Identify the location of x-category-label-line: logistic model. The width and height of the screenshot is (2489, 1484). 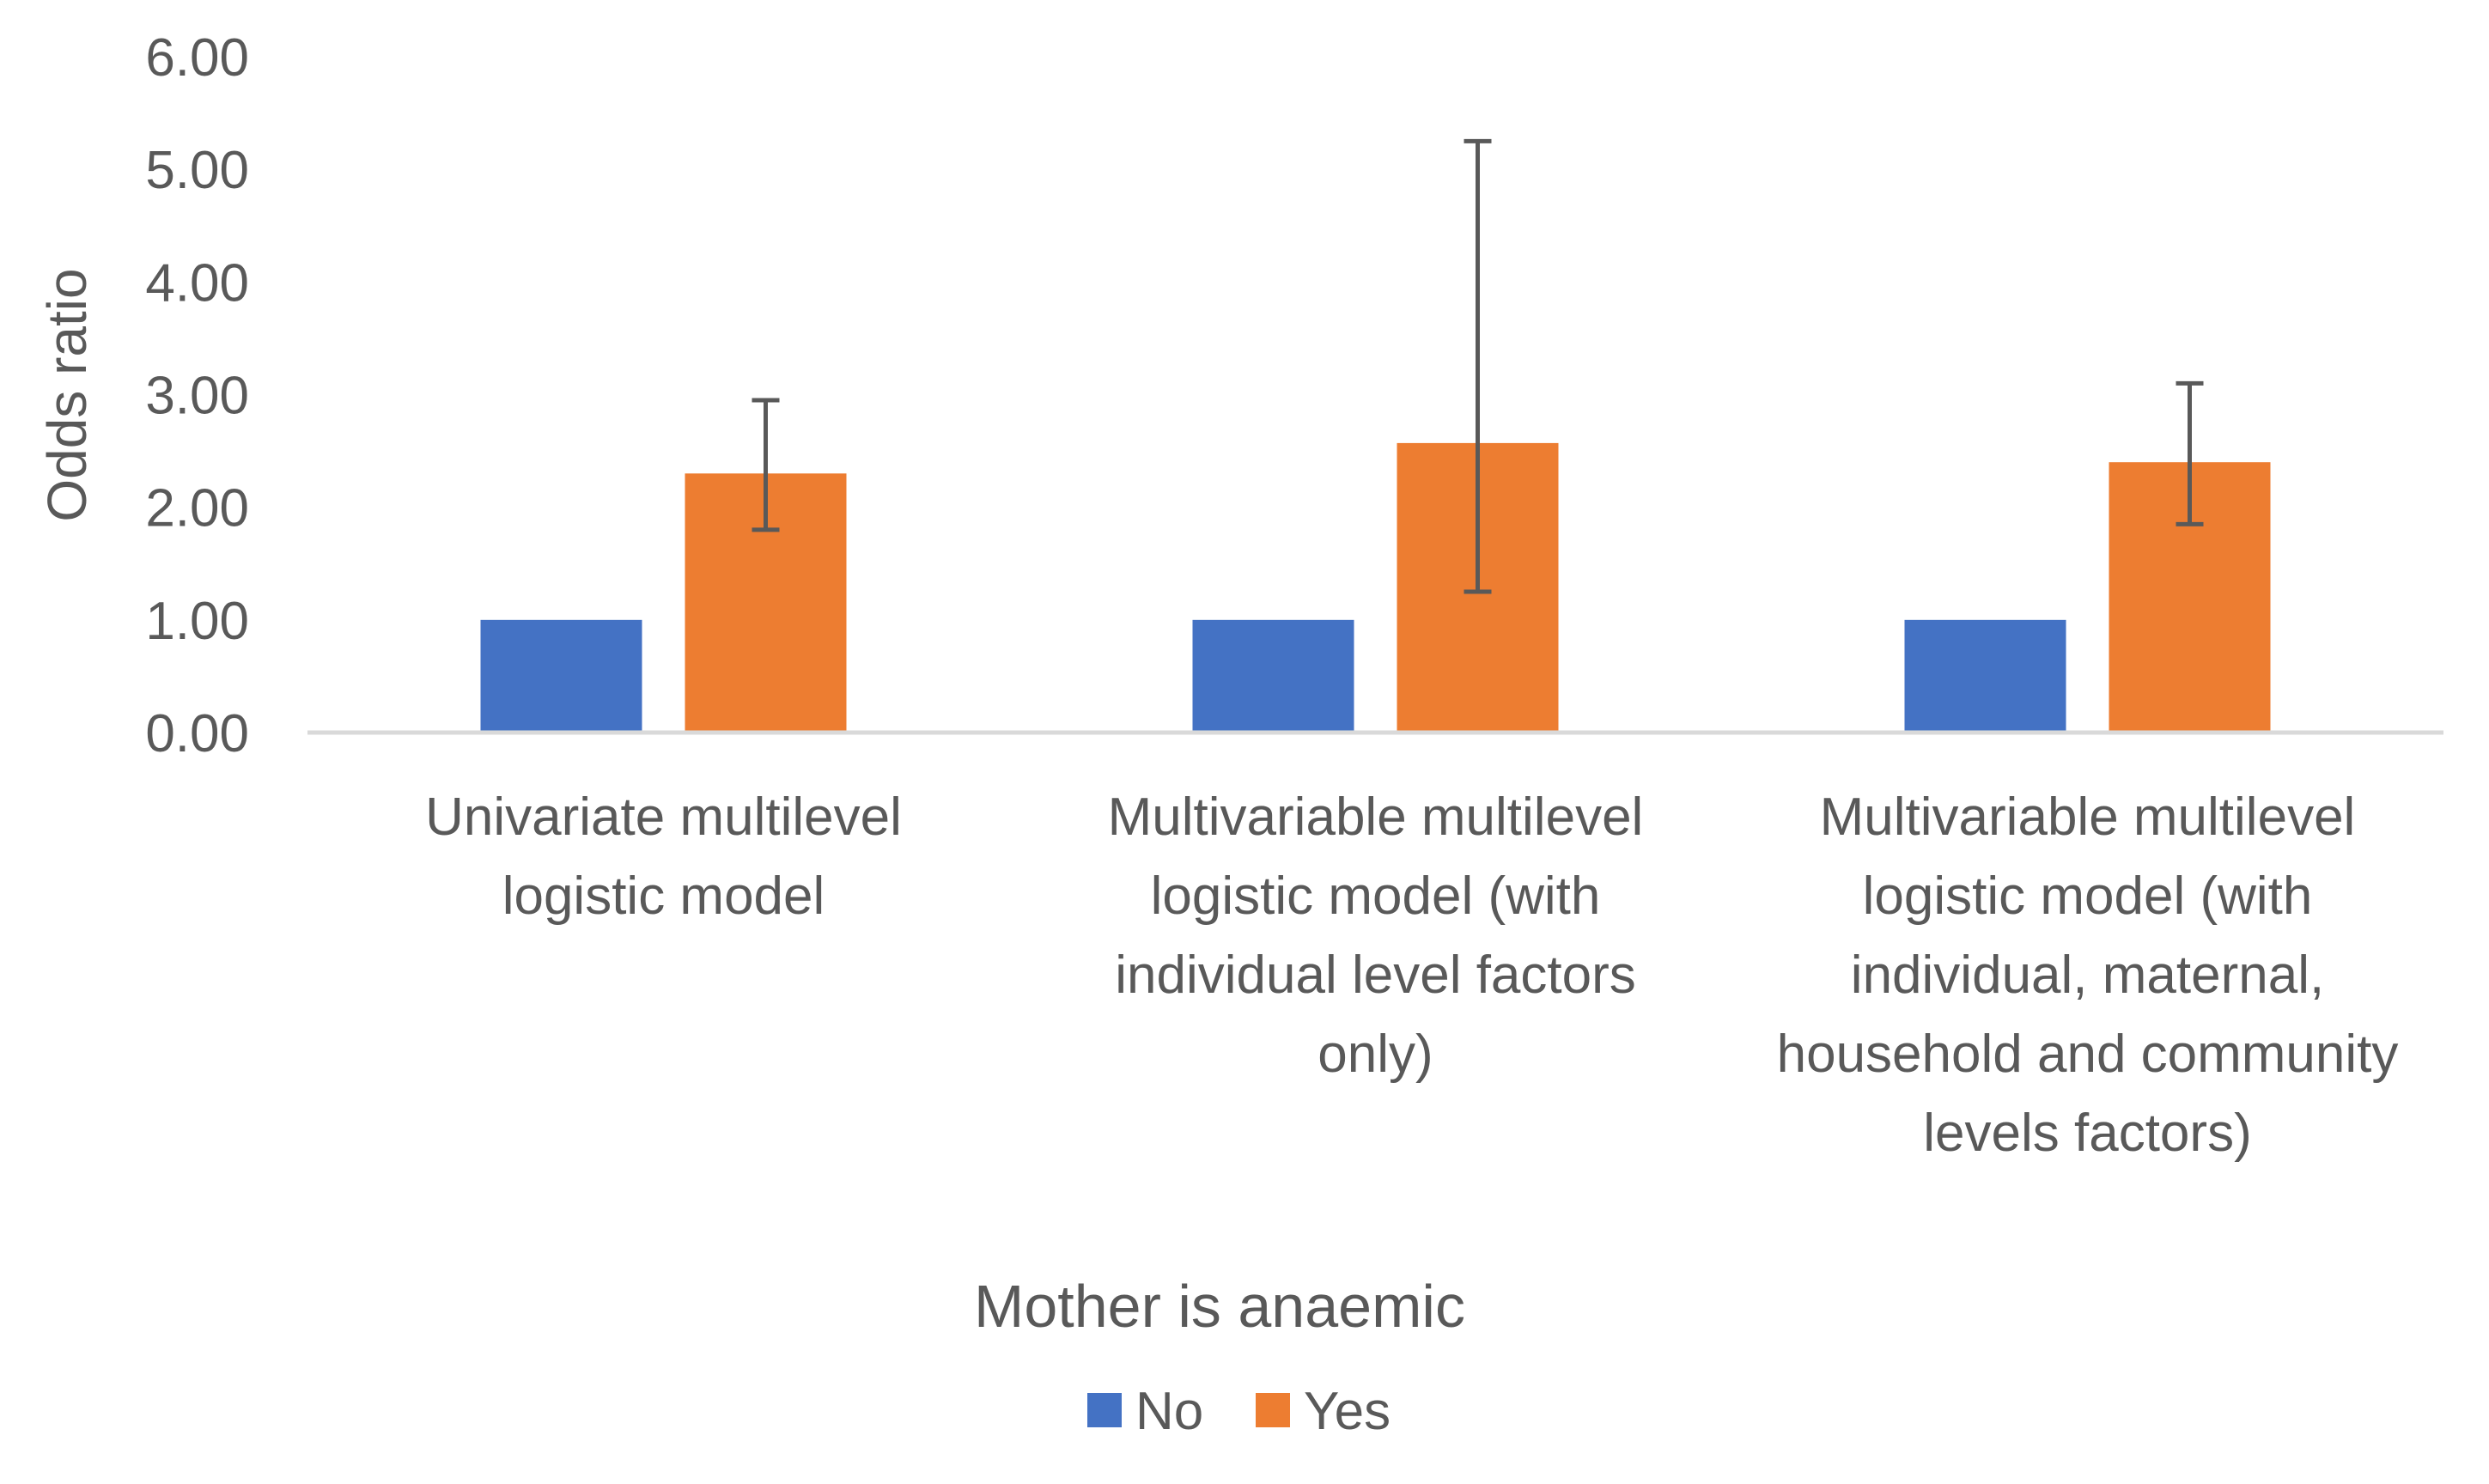
(663, 897).